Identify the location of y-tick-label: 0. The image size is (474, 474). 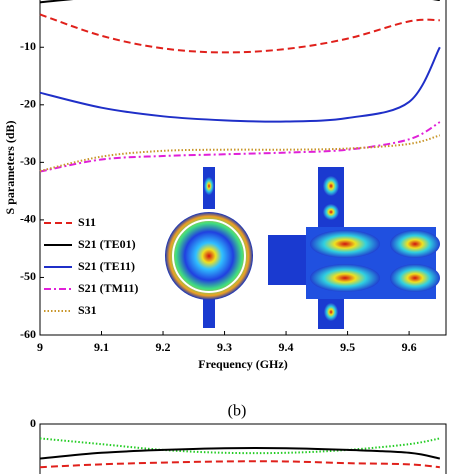
(33, 423).